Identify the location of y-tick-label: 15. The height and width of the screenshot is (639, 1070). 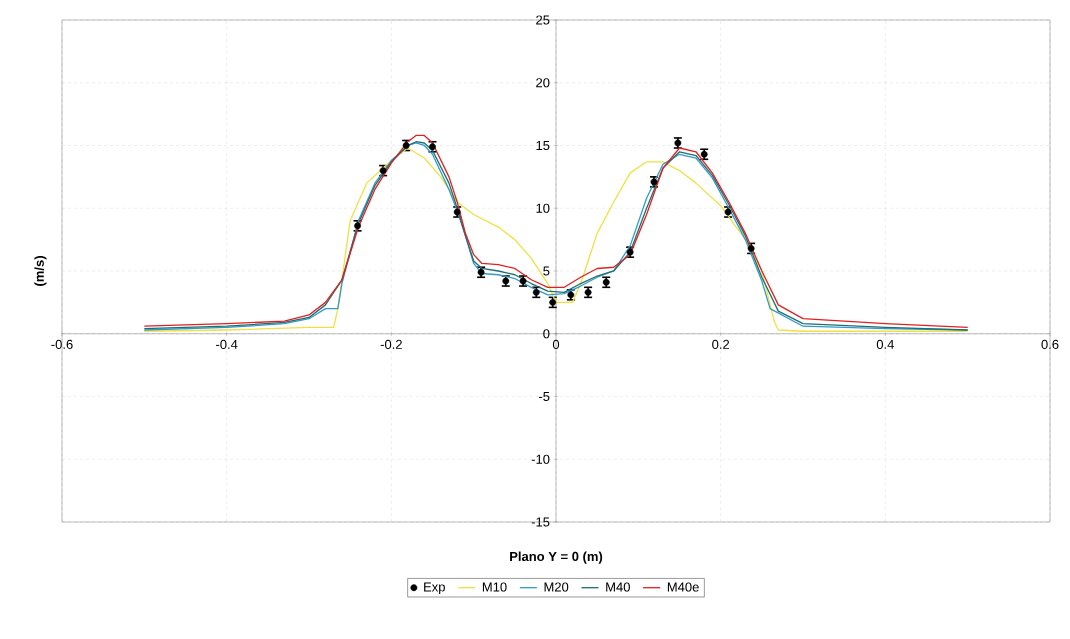
(543, 145).